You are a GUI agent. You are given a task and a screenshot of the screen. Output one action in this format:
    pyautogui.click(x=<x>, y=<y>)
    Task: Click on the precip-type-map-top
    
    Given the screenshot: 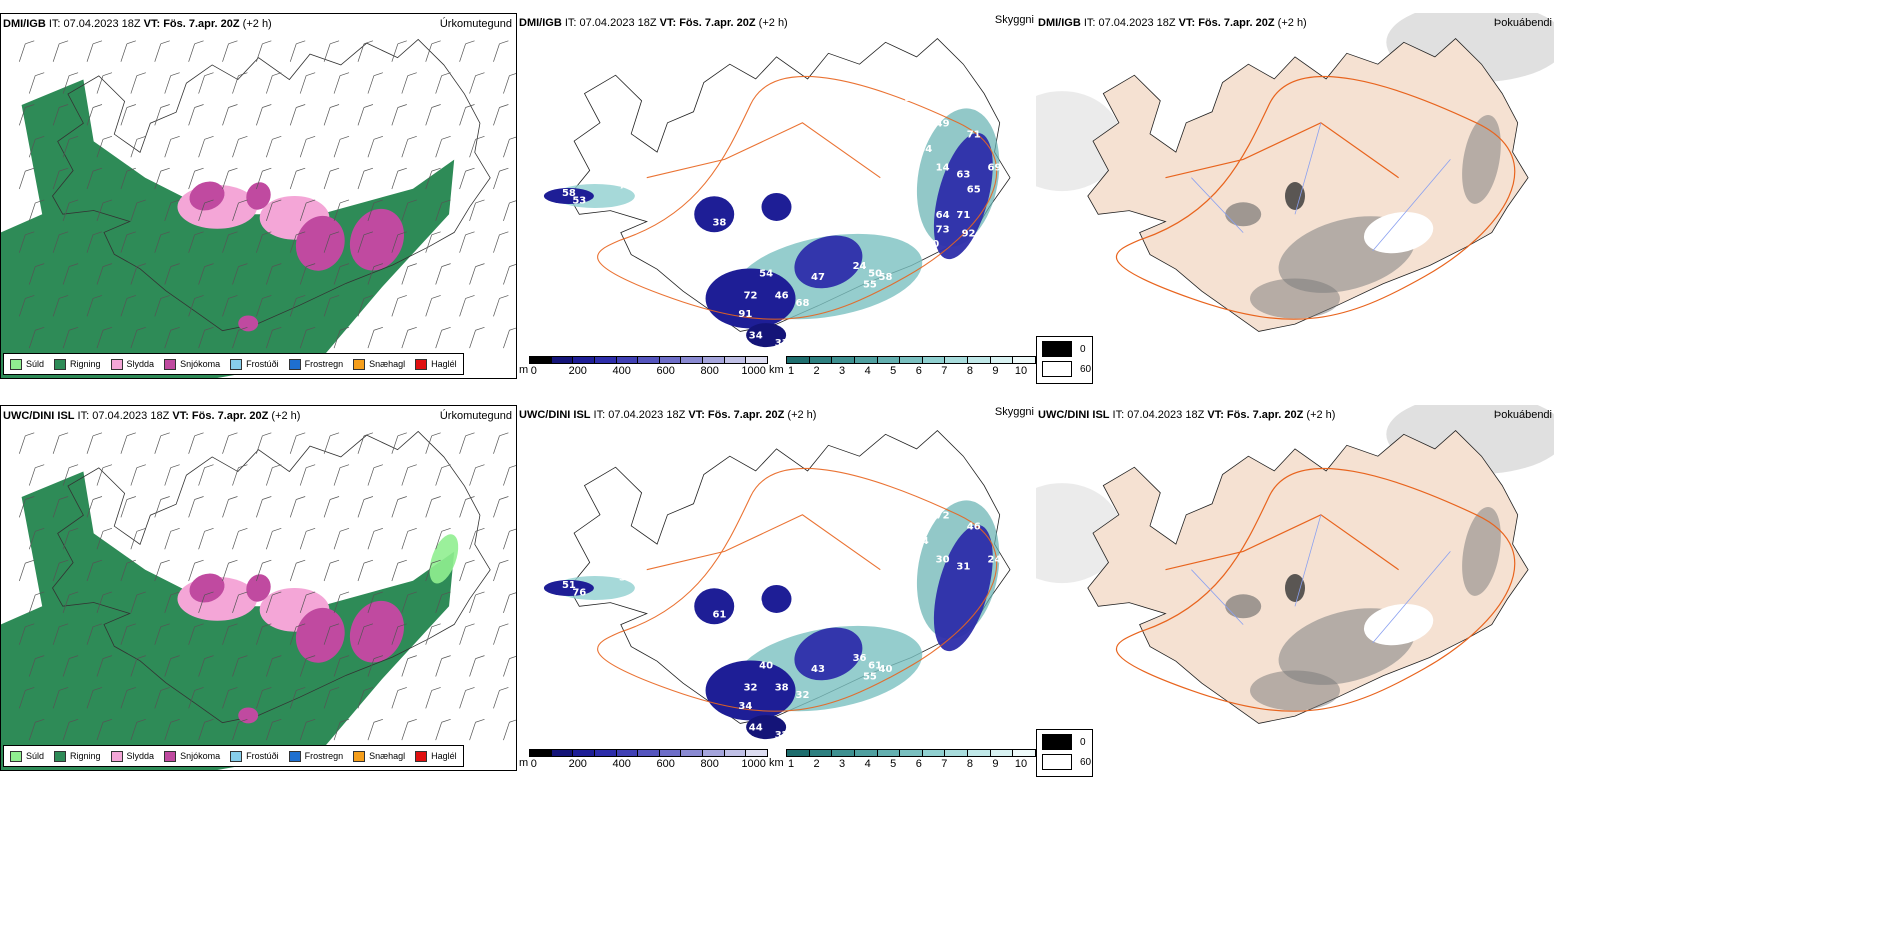 What is the action you would take?
    pyautogui.click(x=258, y=208)
    